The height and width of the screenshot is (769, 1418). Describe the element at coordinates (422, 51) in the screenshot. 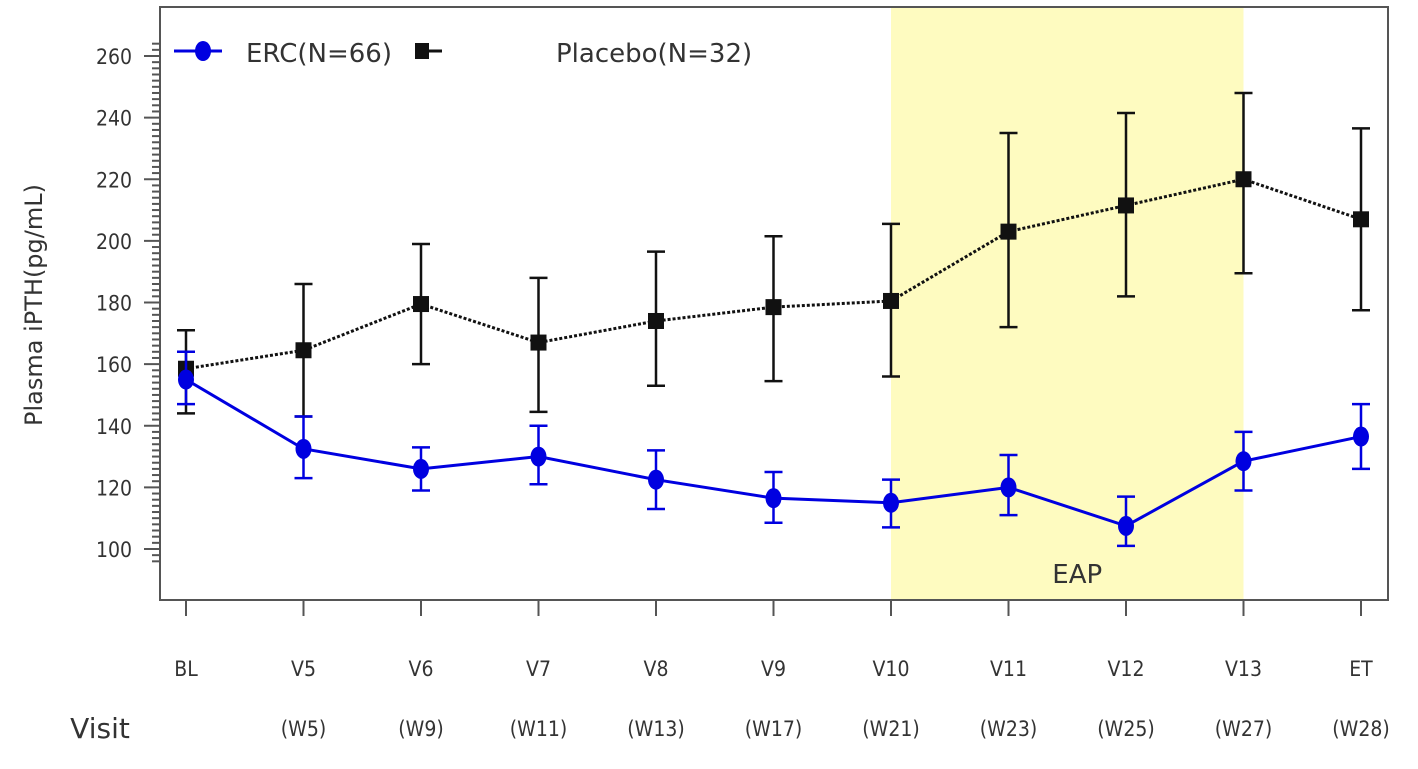

I see `legend-placebo-square-icon` at that location.